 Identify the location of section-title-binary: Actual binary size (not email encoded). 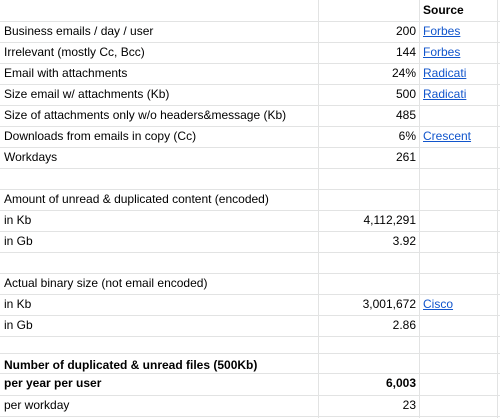
(105, 283).